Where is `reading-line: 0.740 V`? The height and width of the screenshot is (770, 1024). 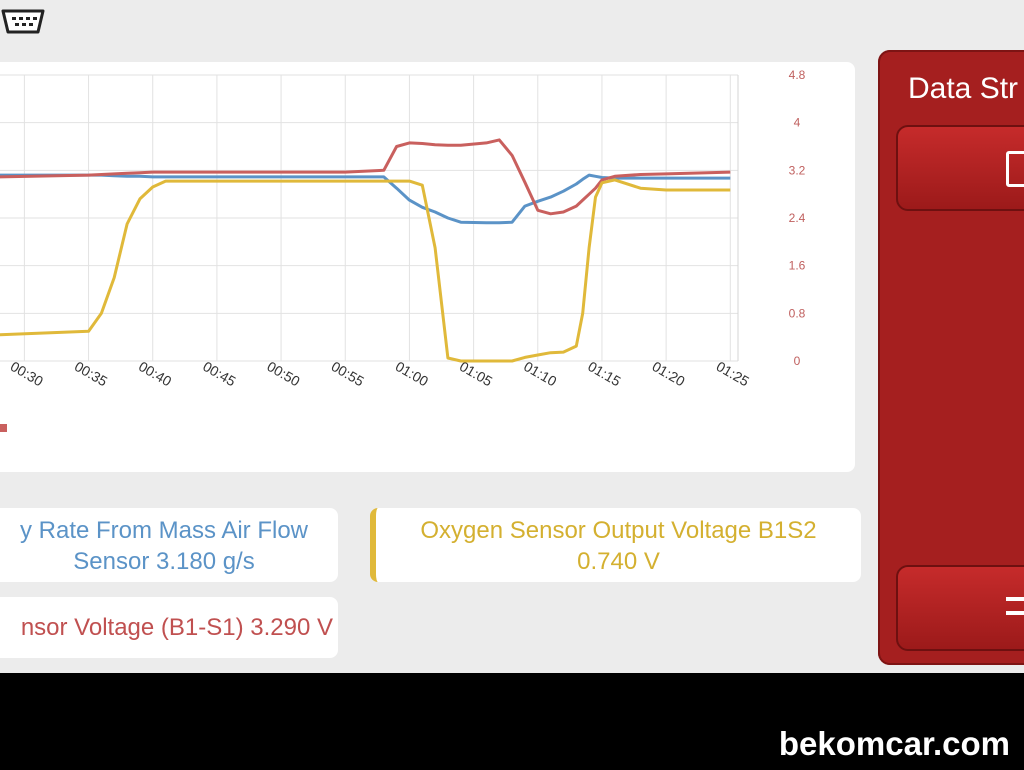
reading-line: 0.740 V is located at coordinates (618, 561).